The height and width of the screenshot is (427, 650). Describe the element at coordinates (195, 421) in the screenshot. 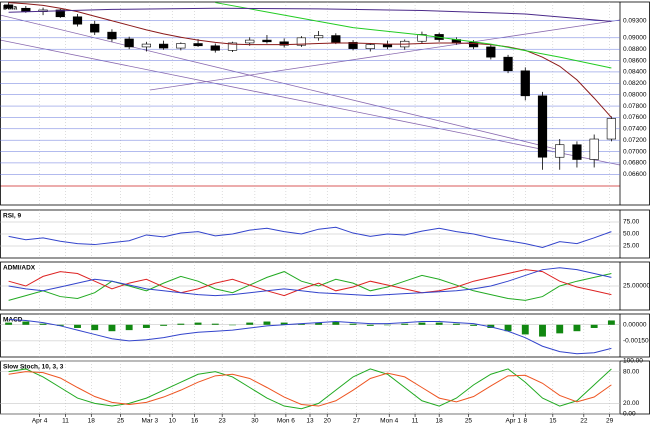

I see `x-tick-label: 16` at that location.